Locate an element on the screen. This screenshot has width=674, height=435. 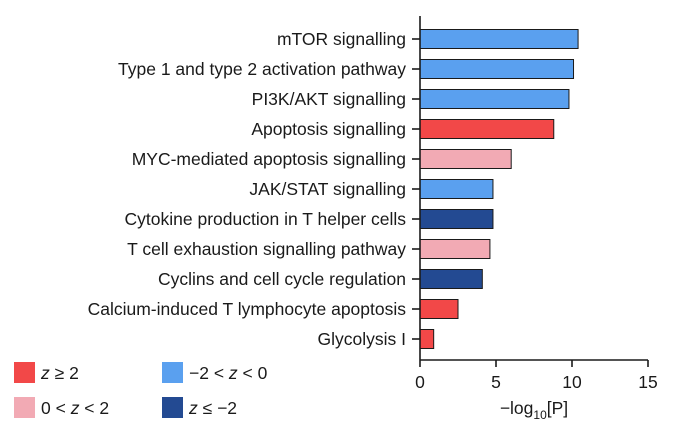
category-label-6: JAK/STAT signalling is located at coordinates (327, 189).